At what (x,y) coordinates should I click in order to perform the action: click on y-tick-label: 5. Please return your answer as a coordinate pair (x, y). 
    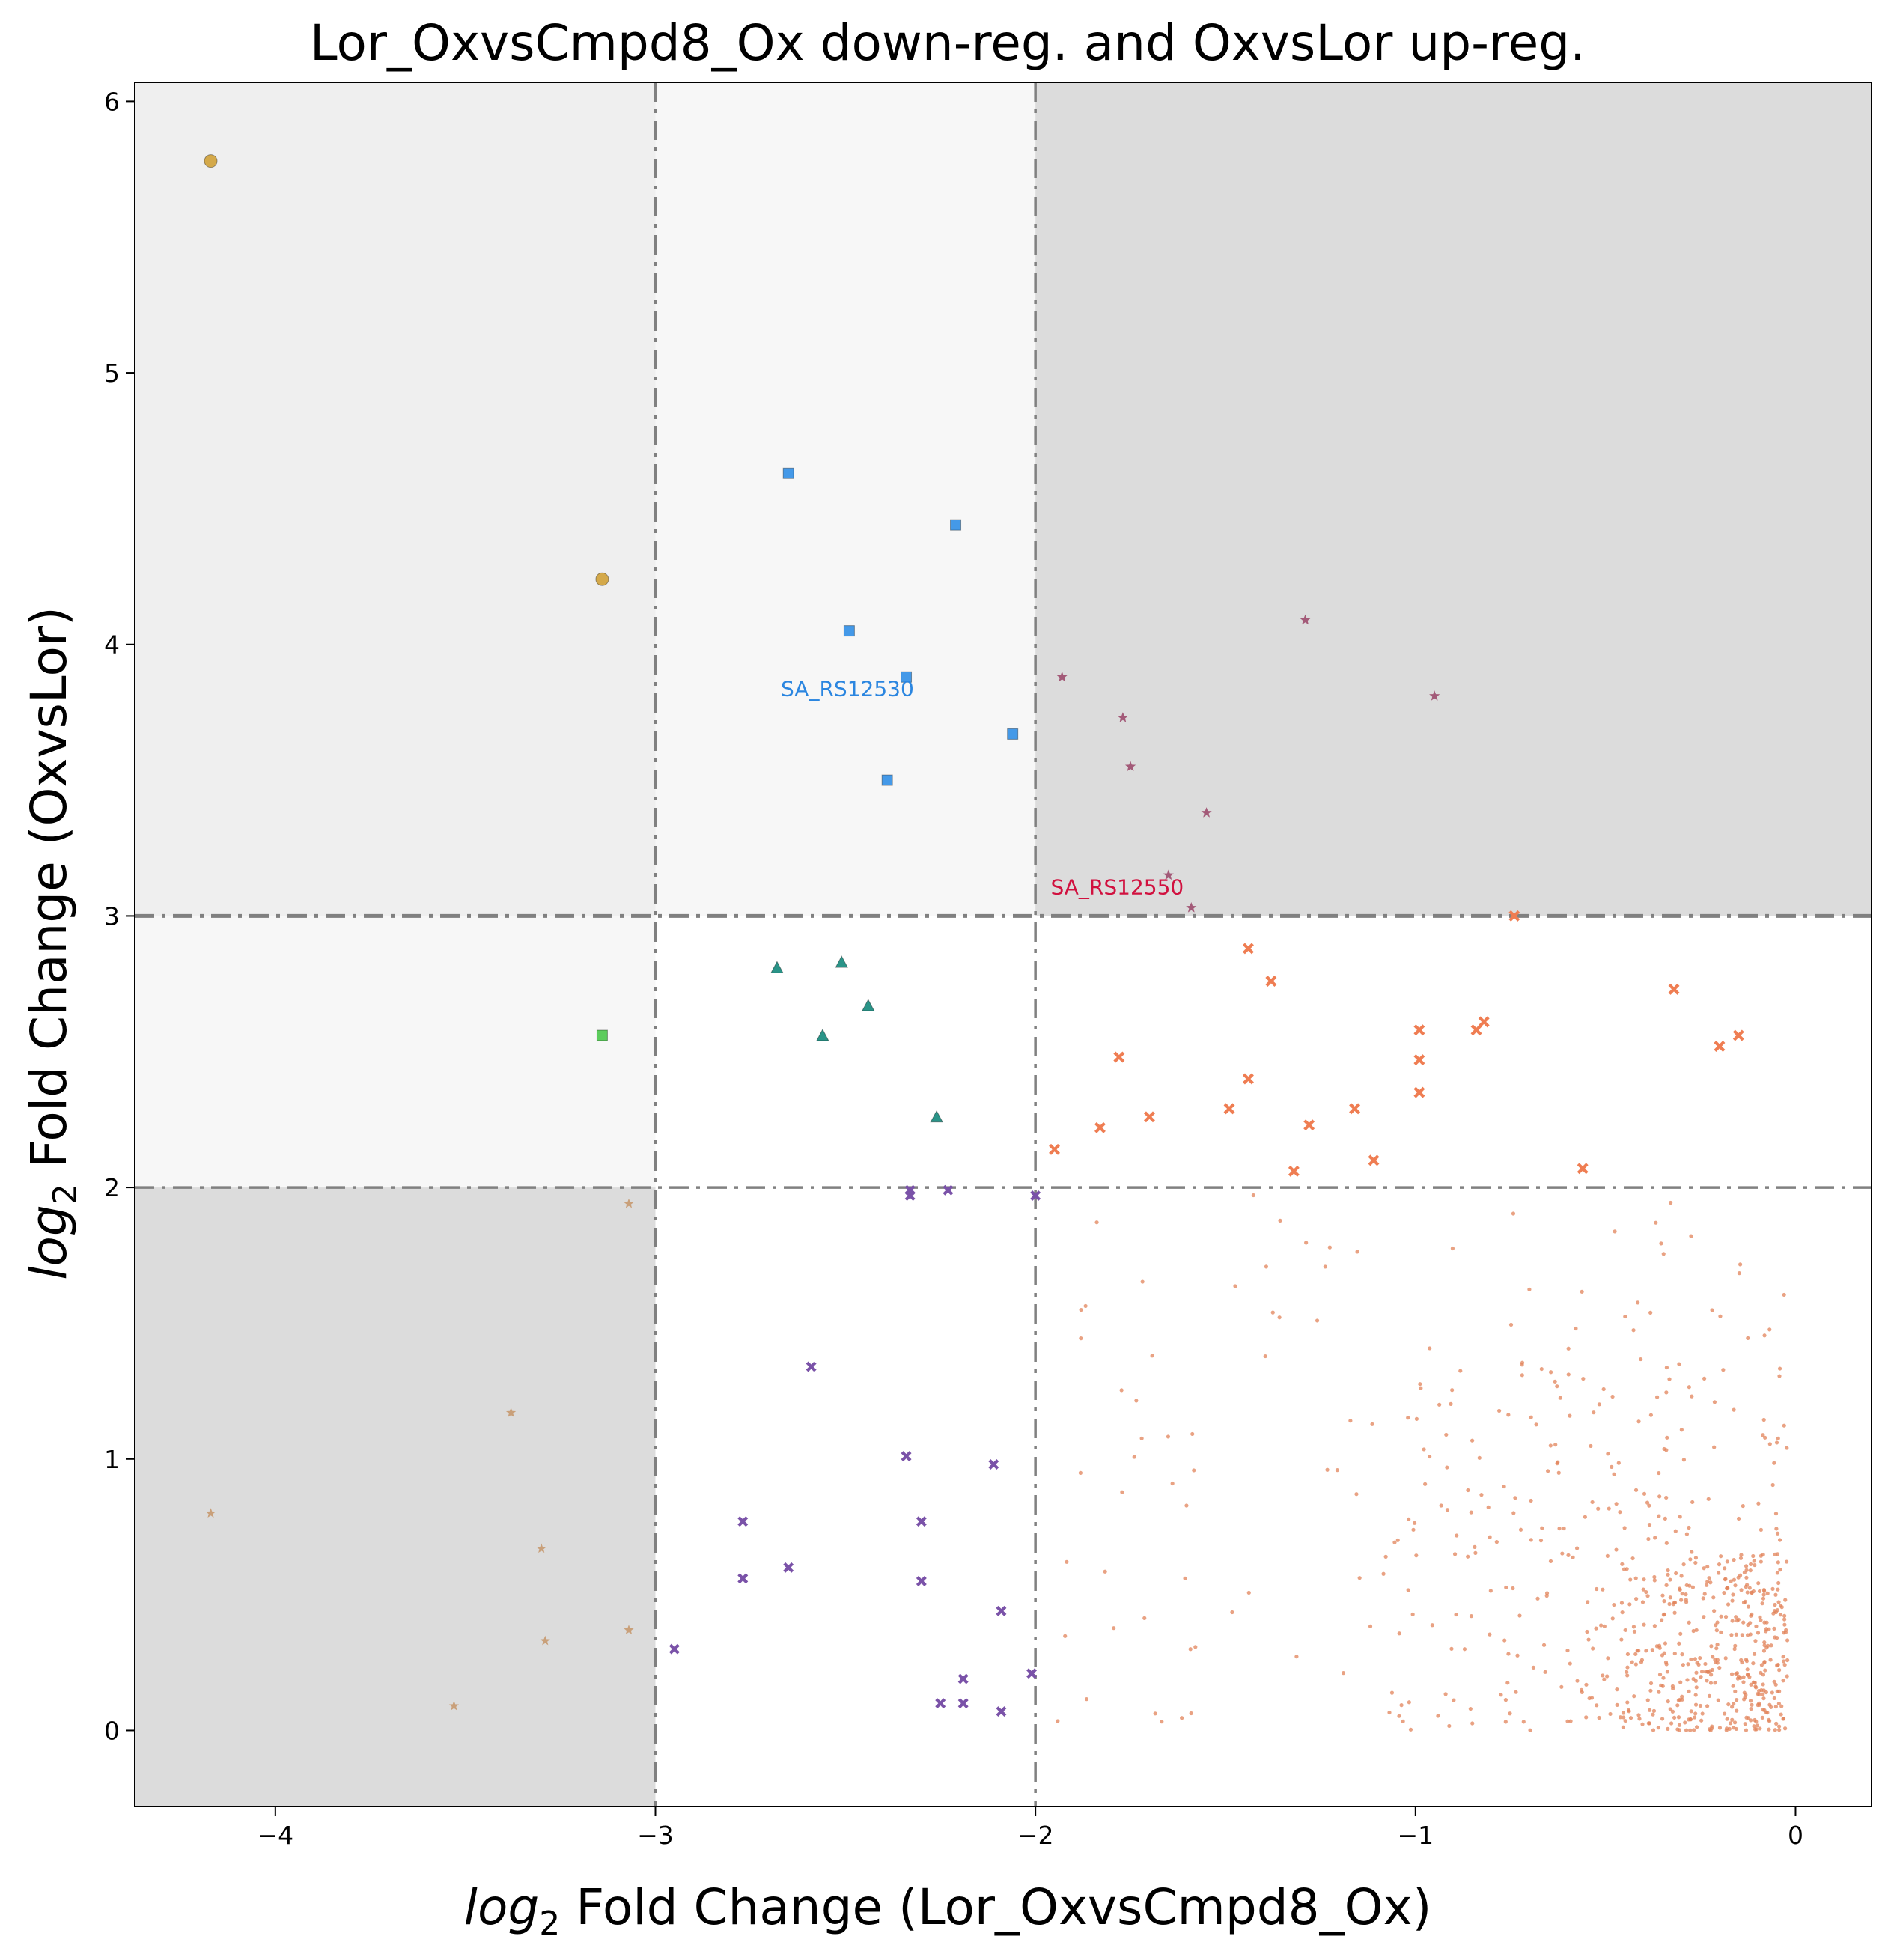
    Looking at the image, I should click on (112, 373).